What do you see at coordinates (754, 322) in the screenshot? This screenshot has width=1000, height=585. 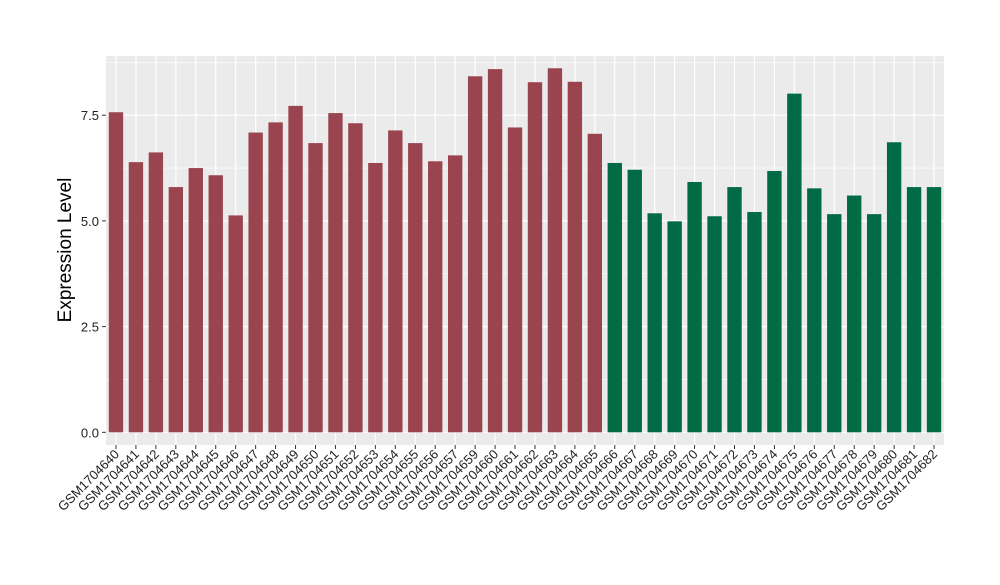 I see `bar-GSM1704673` at bounding box center [754, 322].